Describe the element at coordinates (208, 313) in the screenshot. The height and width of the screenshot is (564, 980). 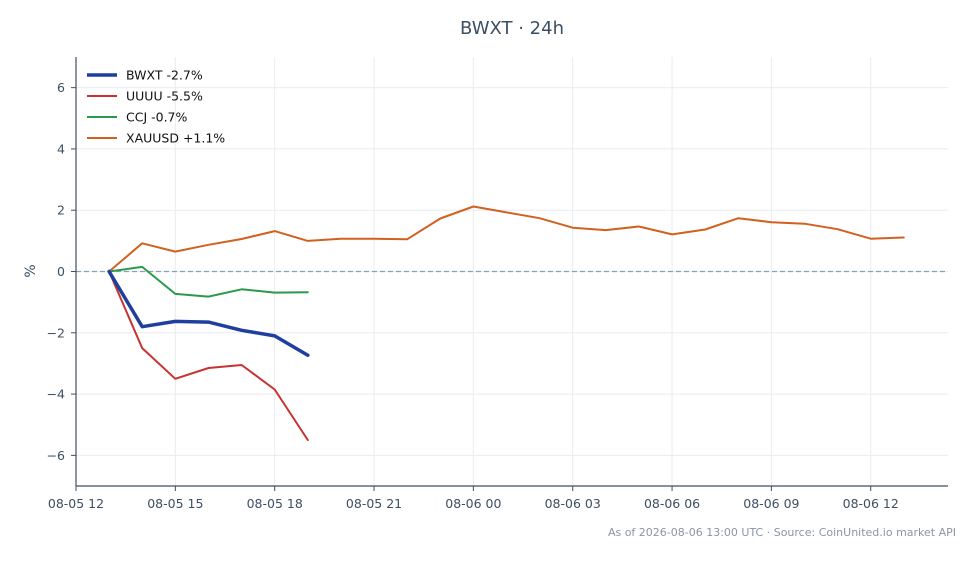
I see `series-line-bwxt` at that location.